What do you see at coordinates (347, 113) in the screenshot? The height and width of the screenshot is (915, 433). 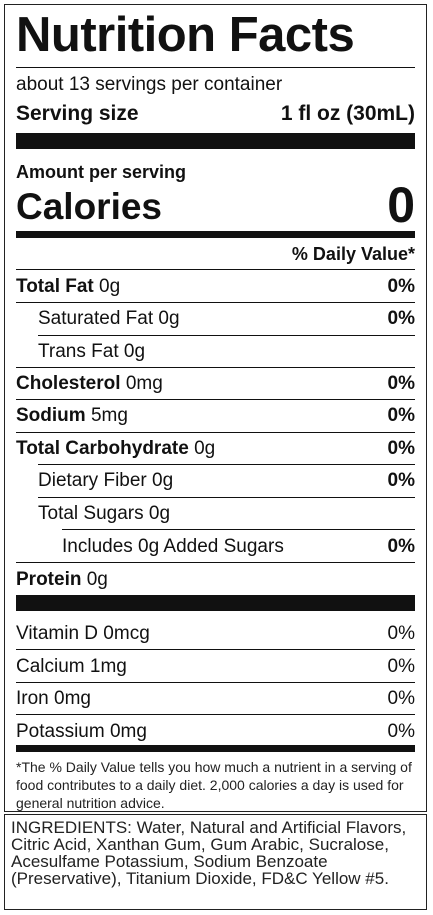 I see `serving-size-value: 1 fl oz (30mL)` at bounding box center [347, 113].